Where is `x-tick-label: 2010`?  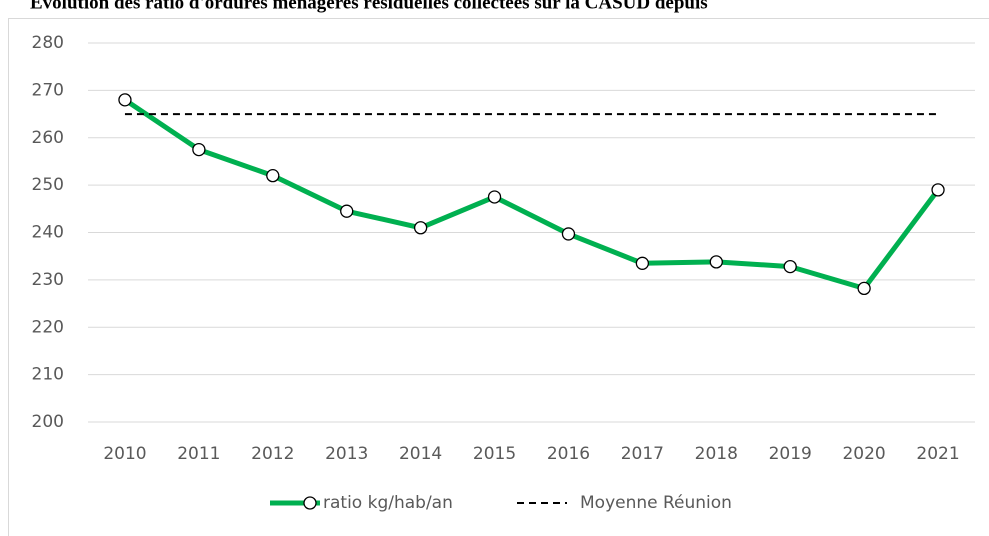
x-tick-label: 2010 is located at coordinates (124, 454).